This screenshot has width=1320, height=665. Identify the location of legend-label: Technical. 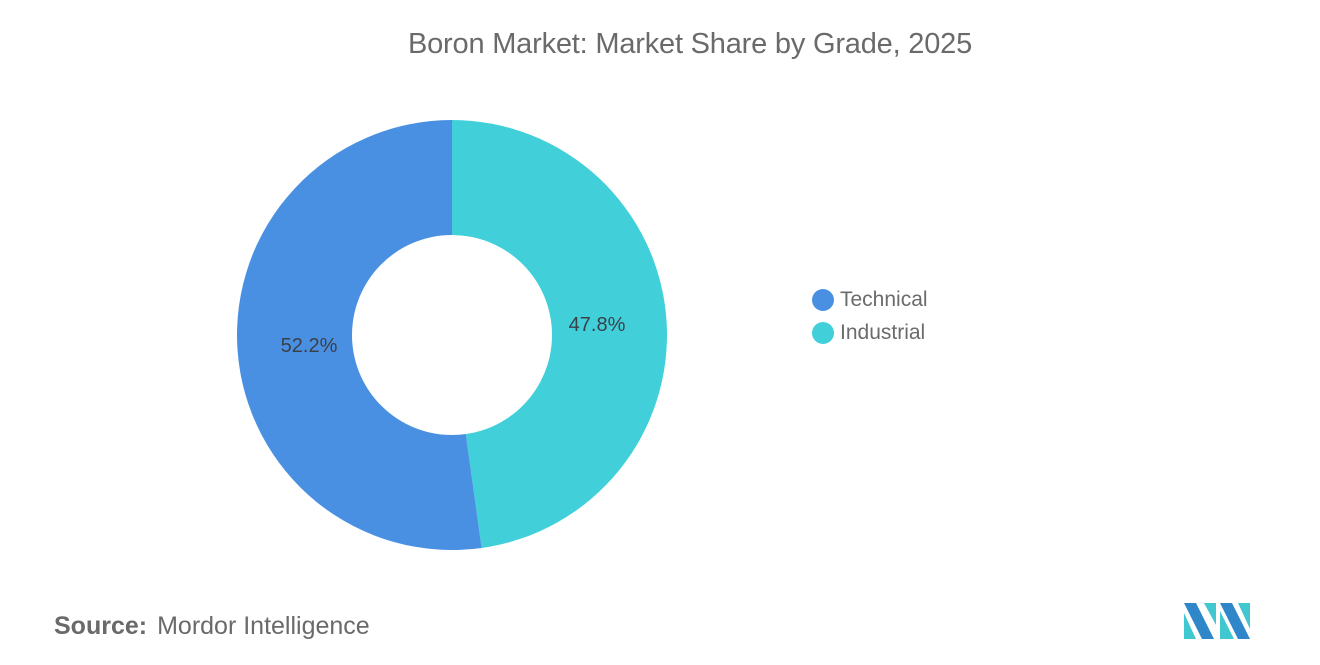
(884, 299).